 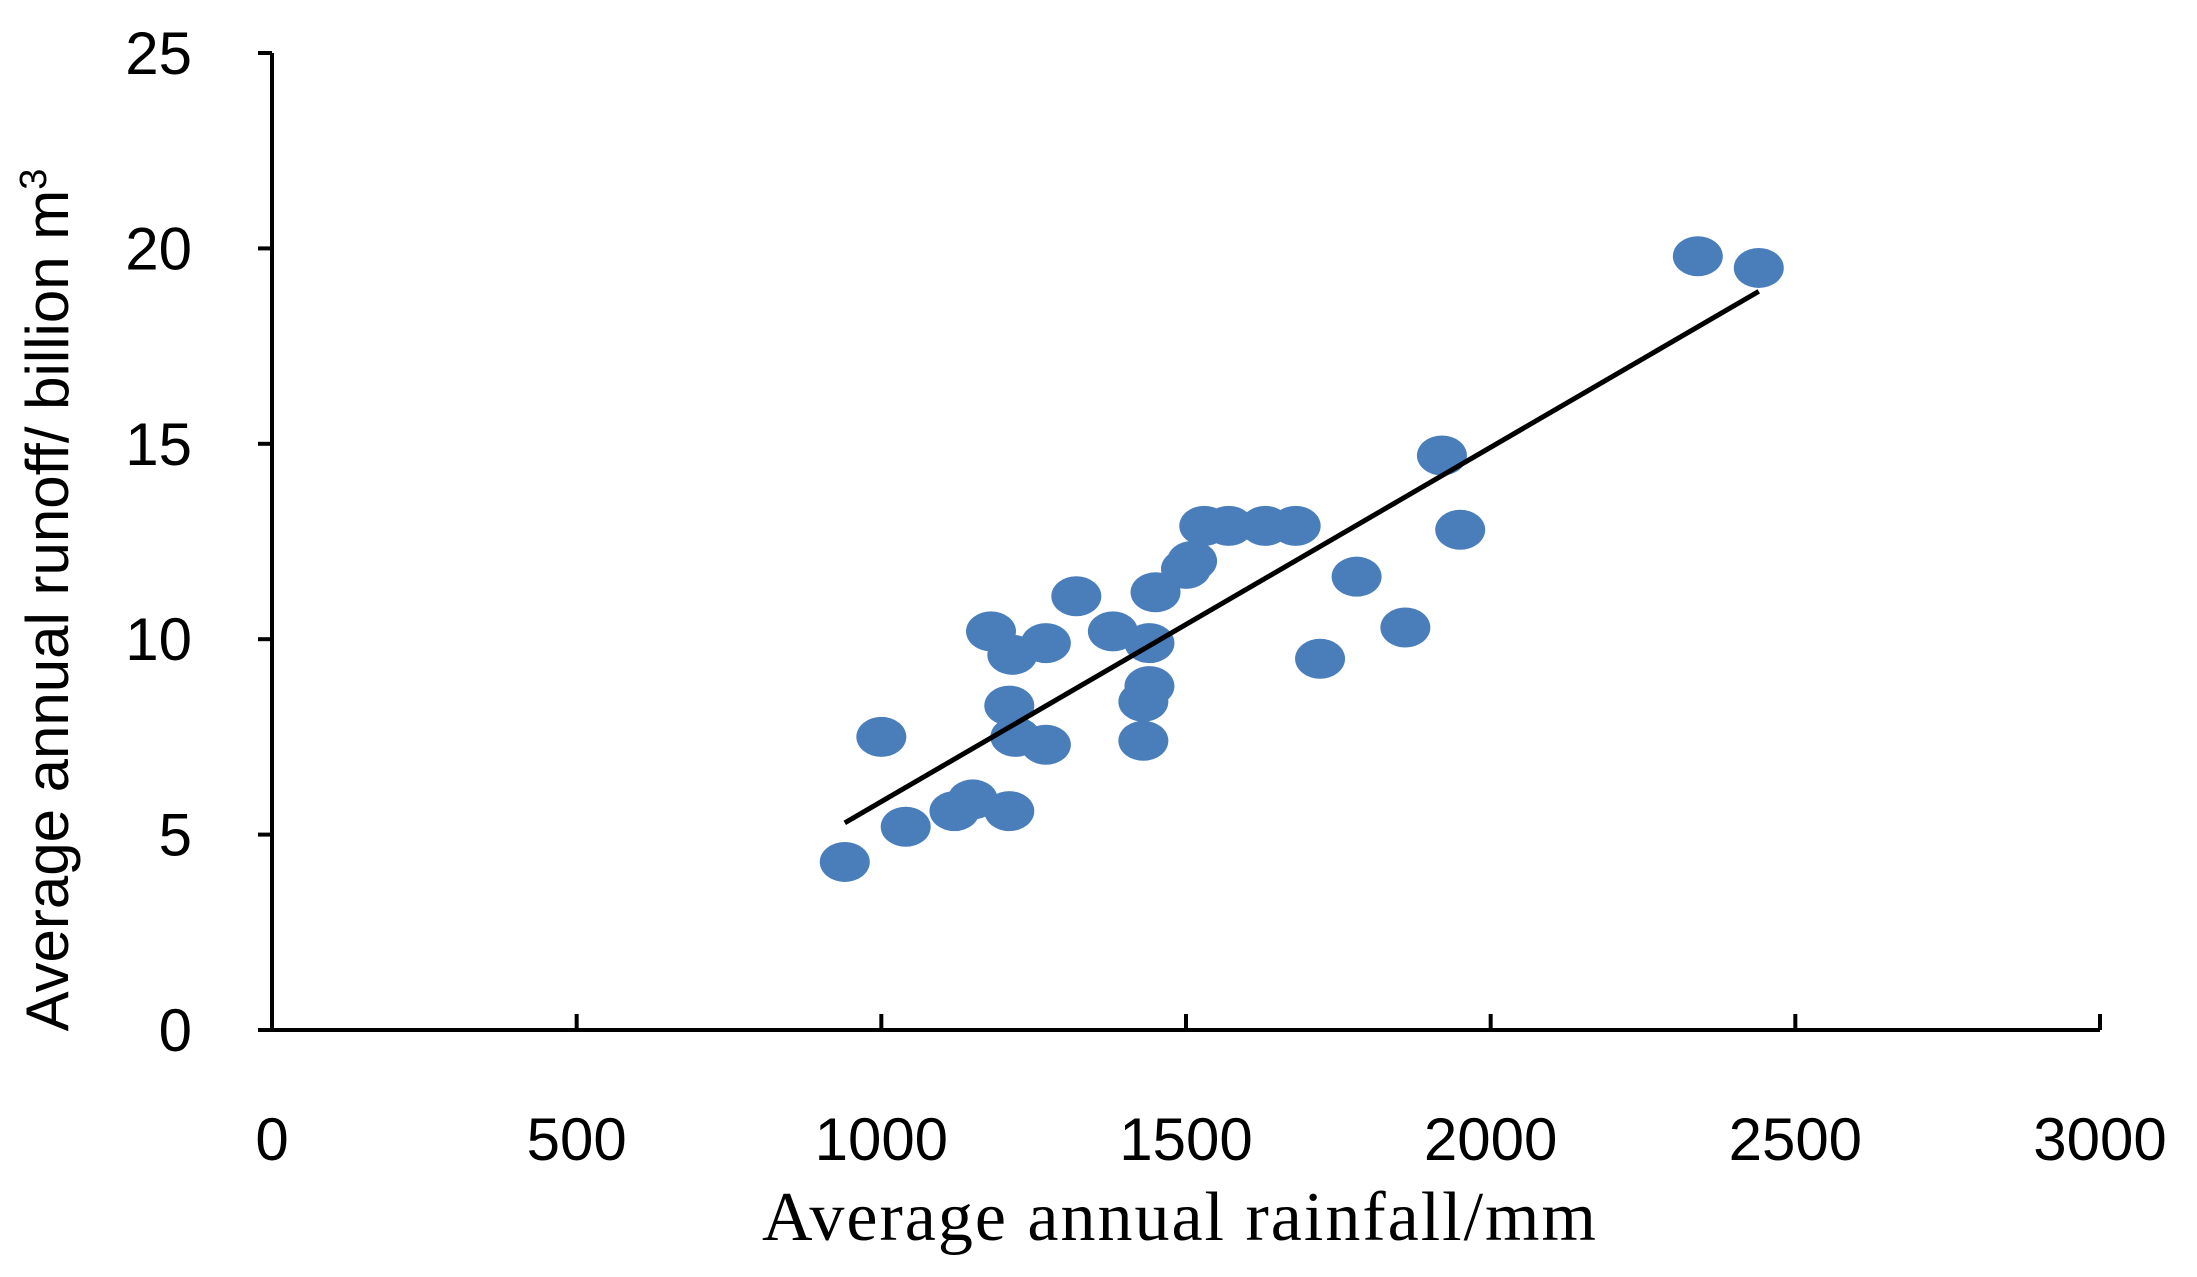 What do you see at coordinates (577, 1139) in the screenshot?
I see `x-tick-label: 500` at bounding box center [577, 1139].